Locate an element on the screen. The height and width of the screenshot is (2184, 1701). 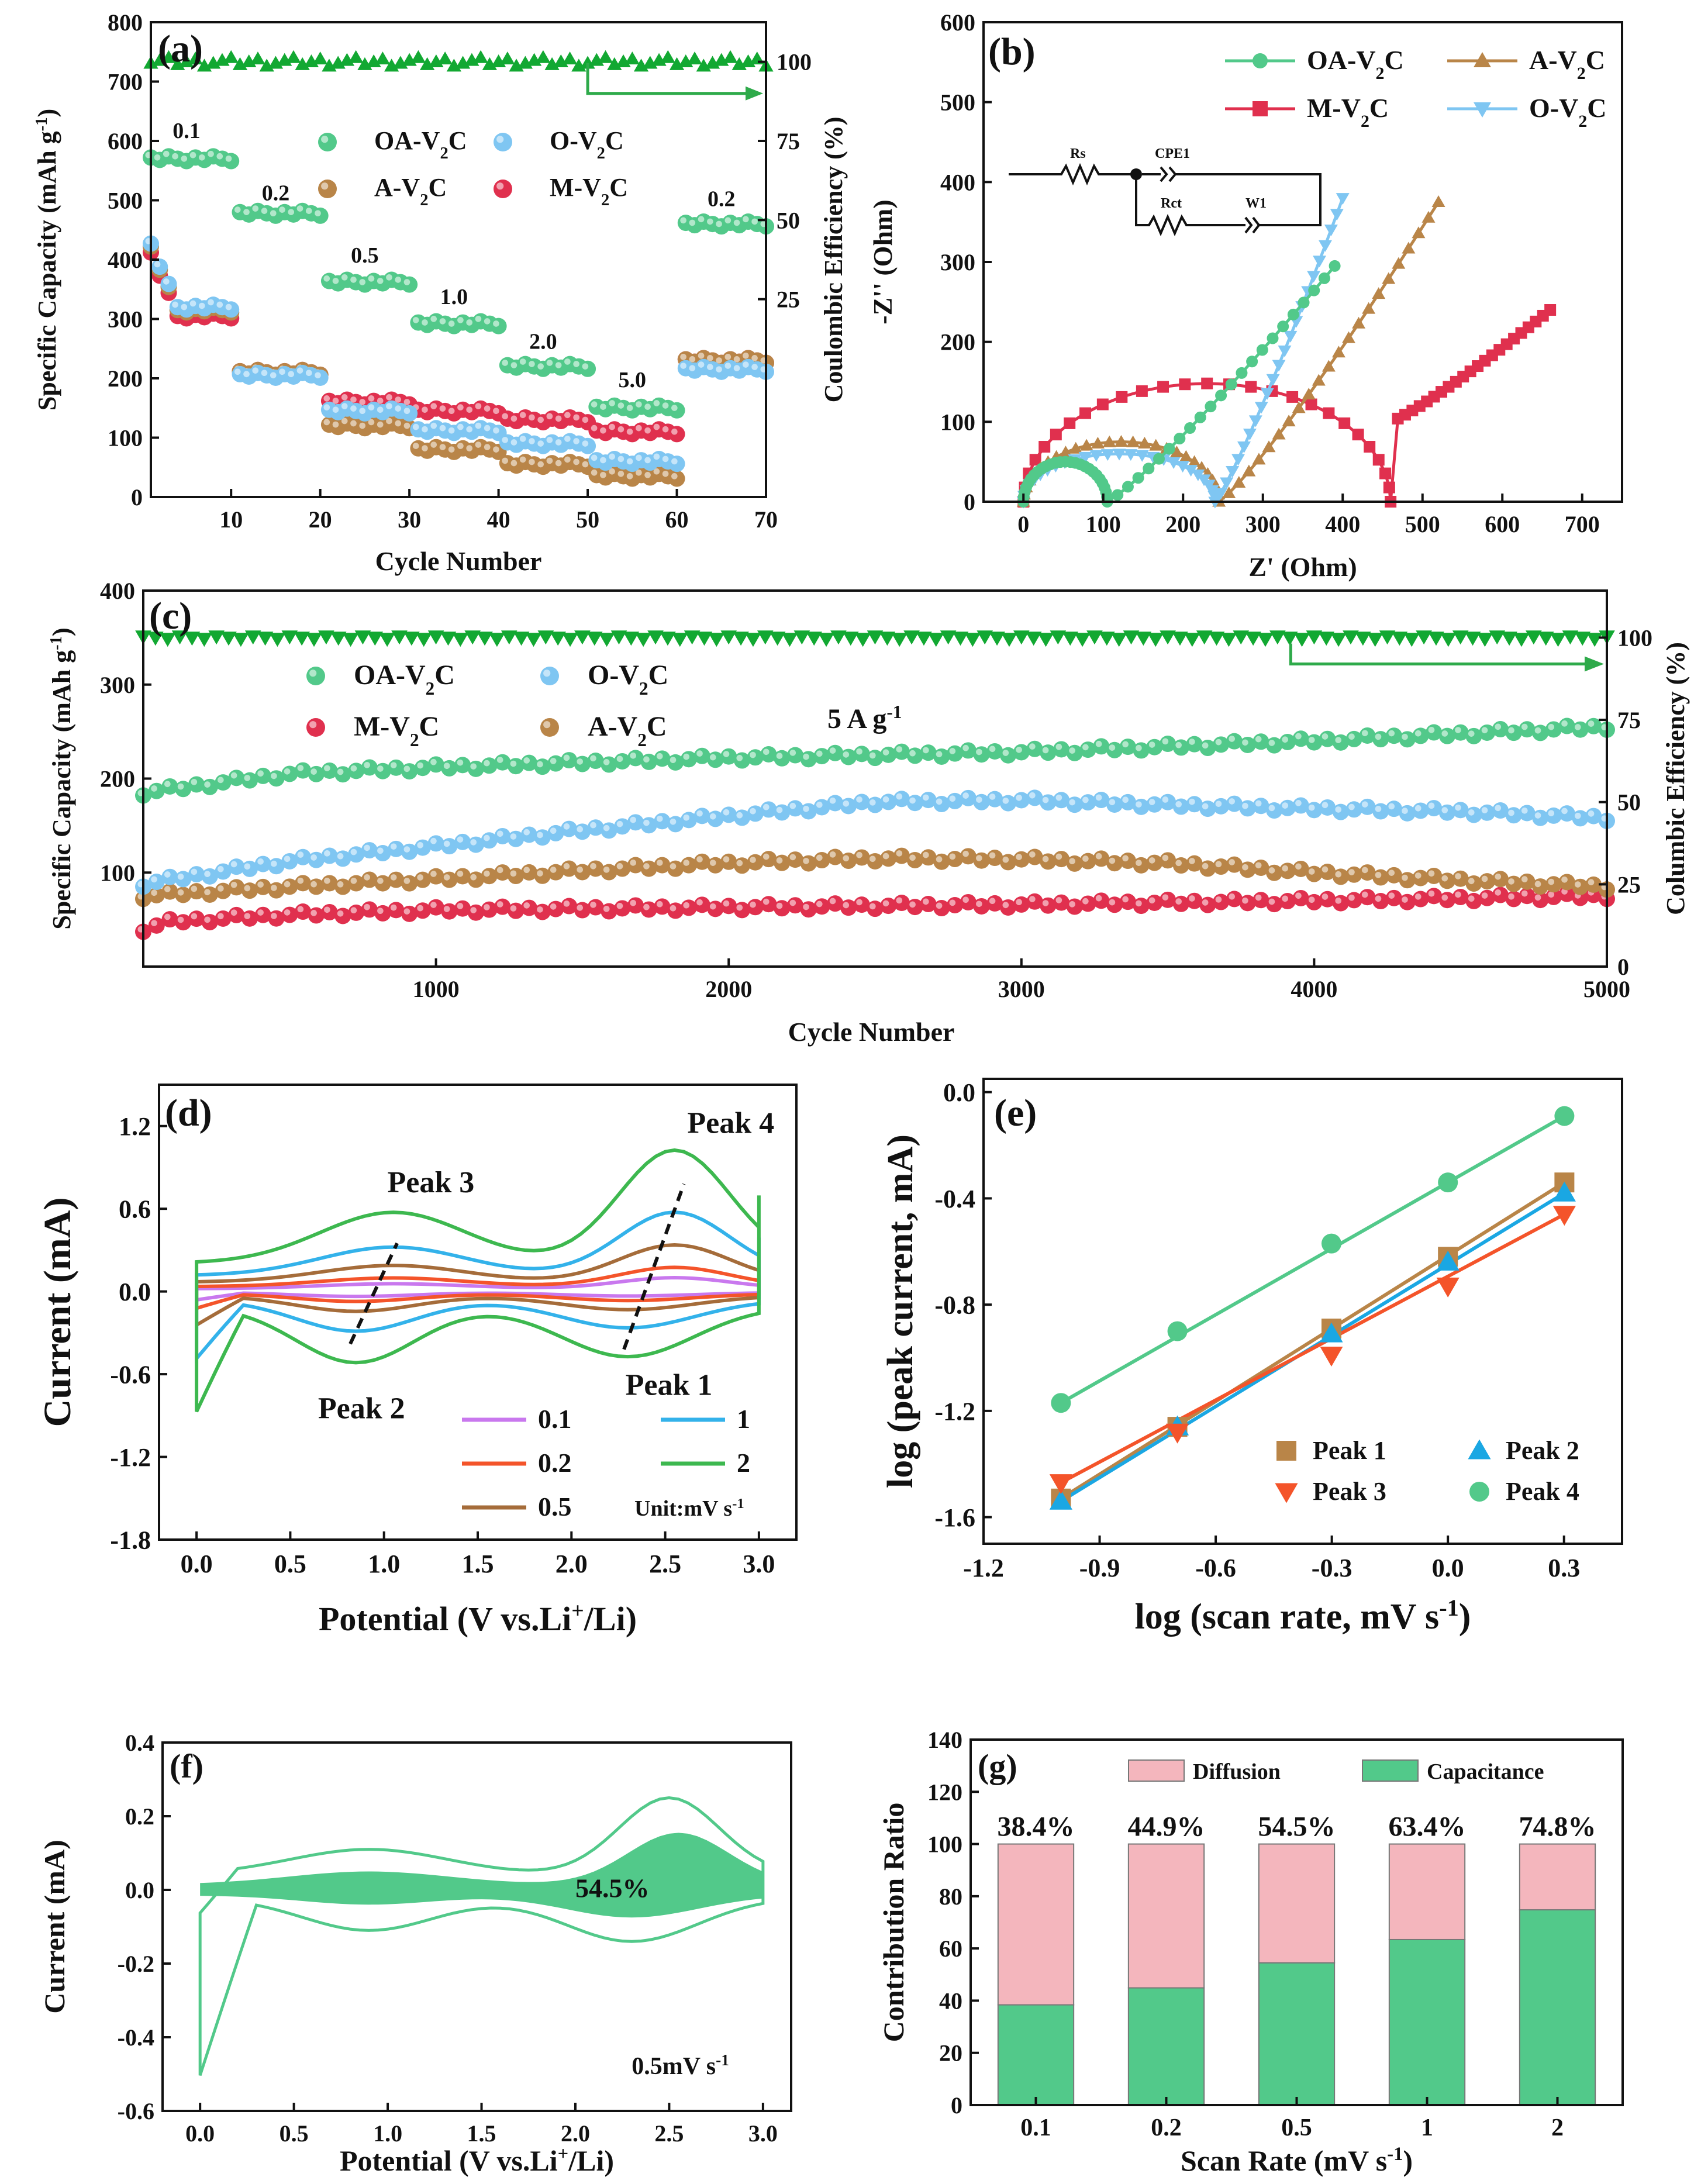
y-tick-label: 200 is located at coordinates (117, 779).